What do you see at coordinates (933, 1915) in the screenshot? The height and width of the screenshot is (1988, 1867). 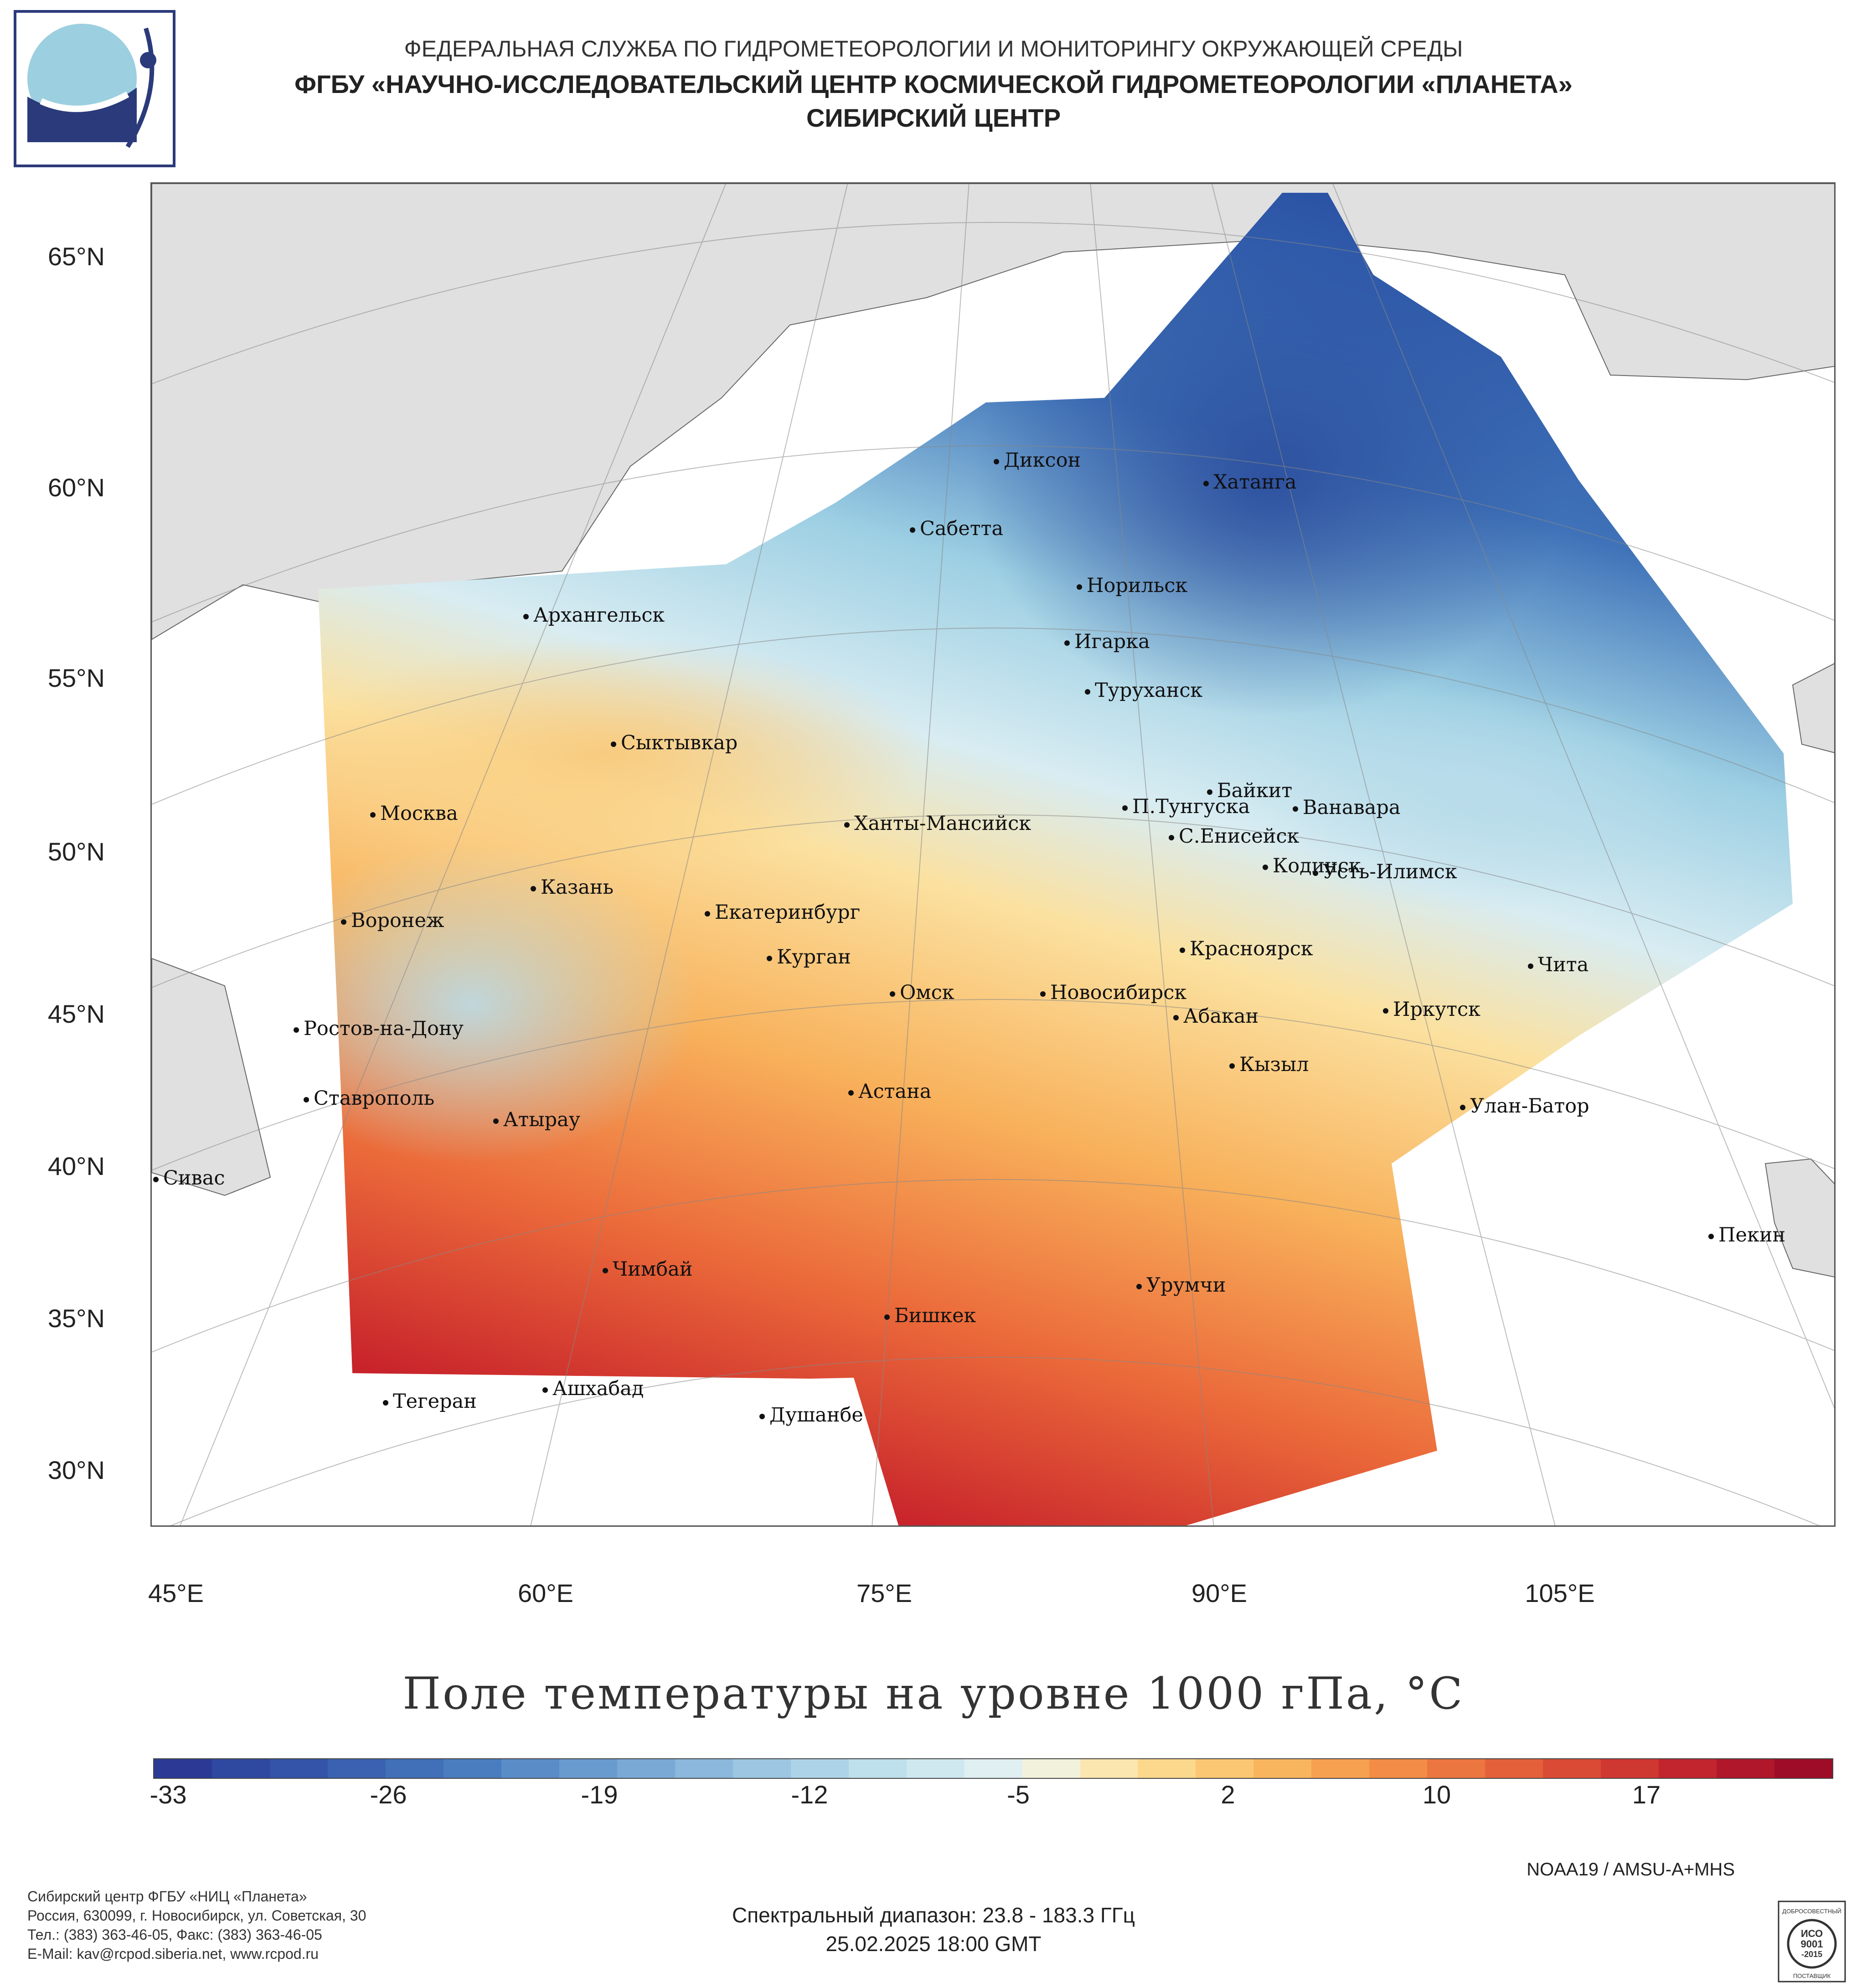 I see `spectral-range: Спектральный диапазон: 23.8 - 183.3 ГГц` at bounding box center [933, 1915].